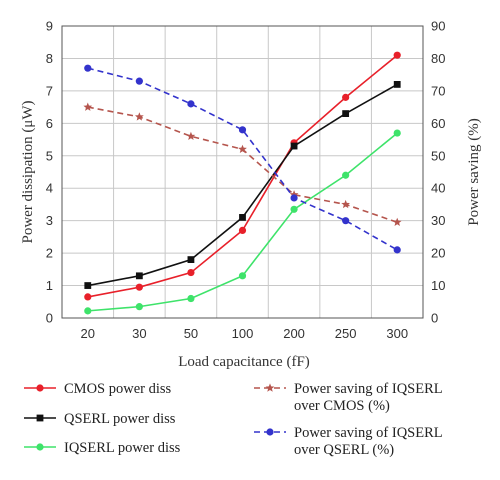  What do you see at coordinates (49, 26) in the screenshot?
I see `y-left-tick-label: 9` at bounding box center [49, 26].